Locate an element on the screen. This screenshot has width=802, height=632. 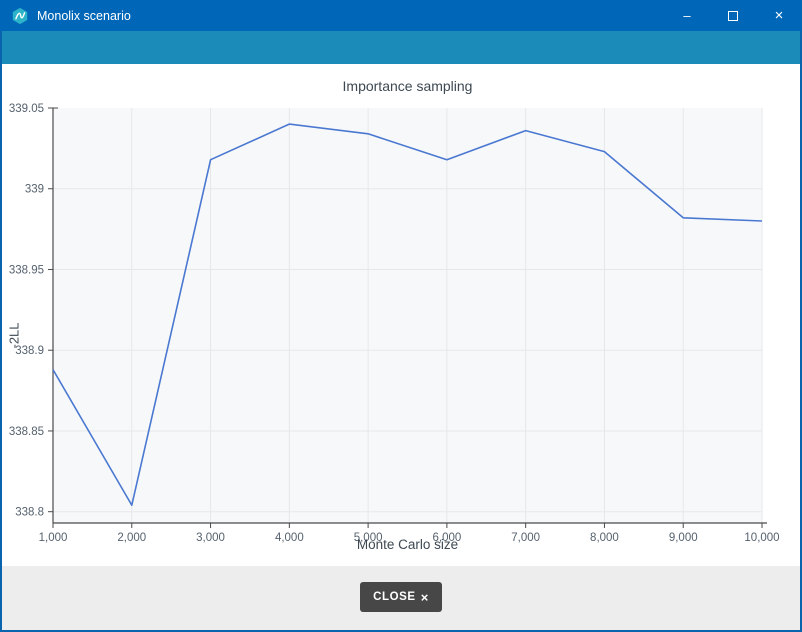
x-tick-label: 8,000 is located at coordinates (604, 538).